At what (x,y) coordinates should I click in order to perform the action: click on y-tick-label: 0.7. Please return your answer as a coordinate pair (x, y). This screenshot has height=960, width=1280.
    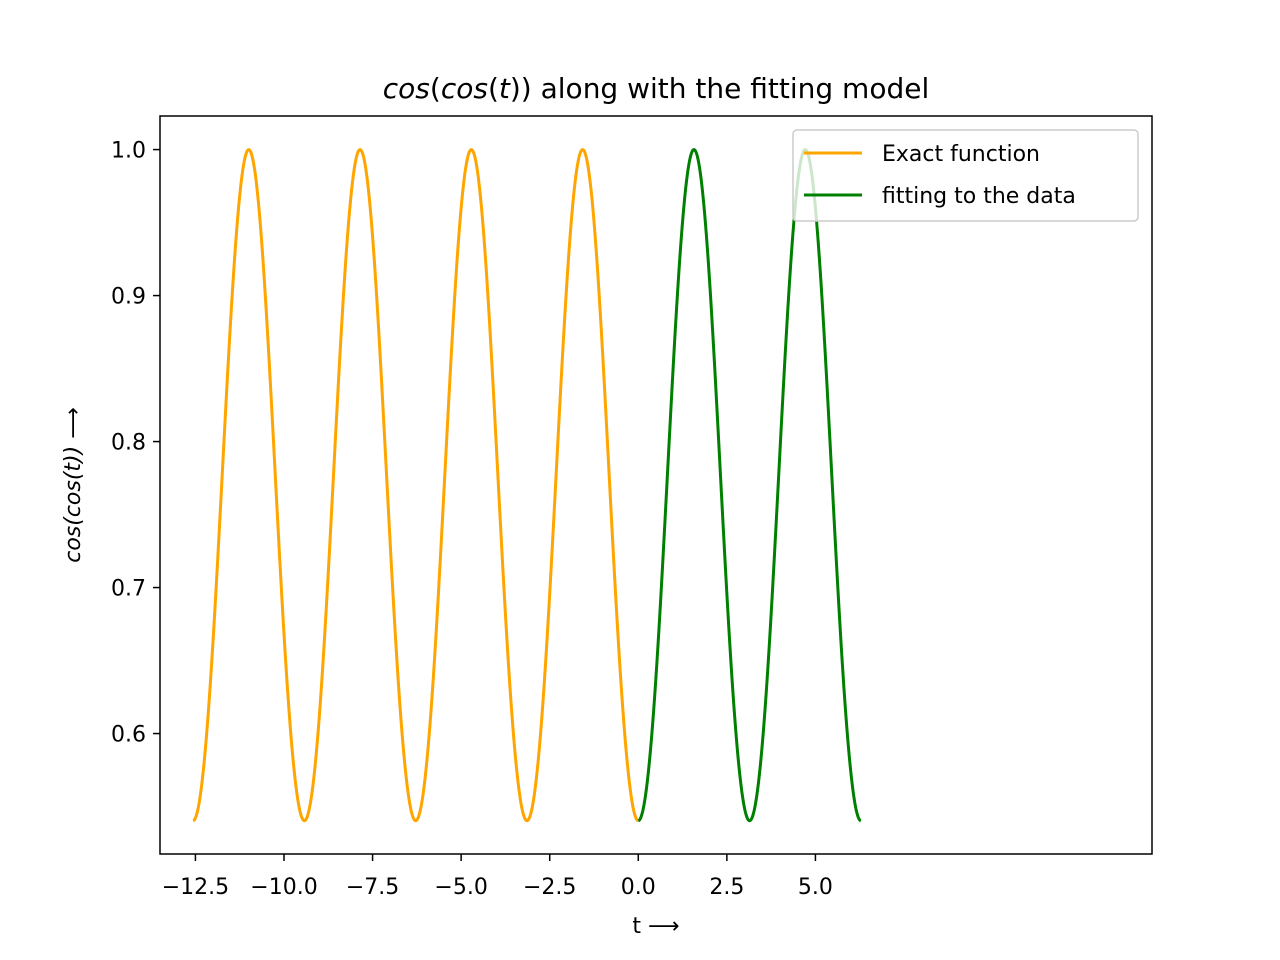
    Looking at the image, I should click on (128, 589).